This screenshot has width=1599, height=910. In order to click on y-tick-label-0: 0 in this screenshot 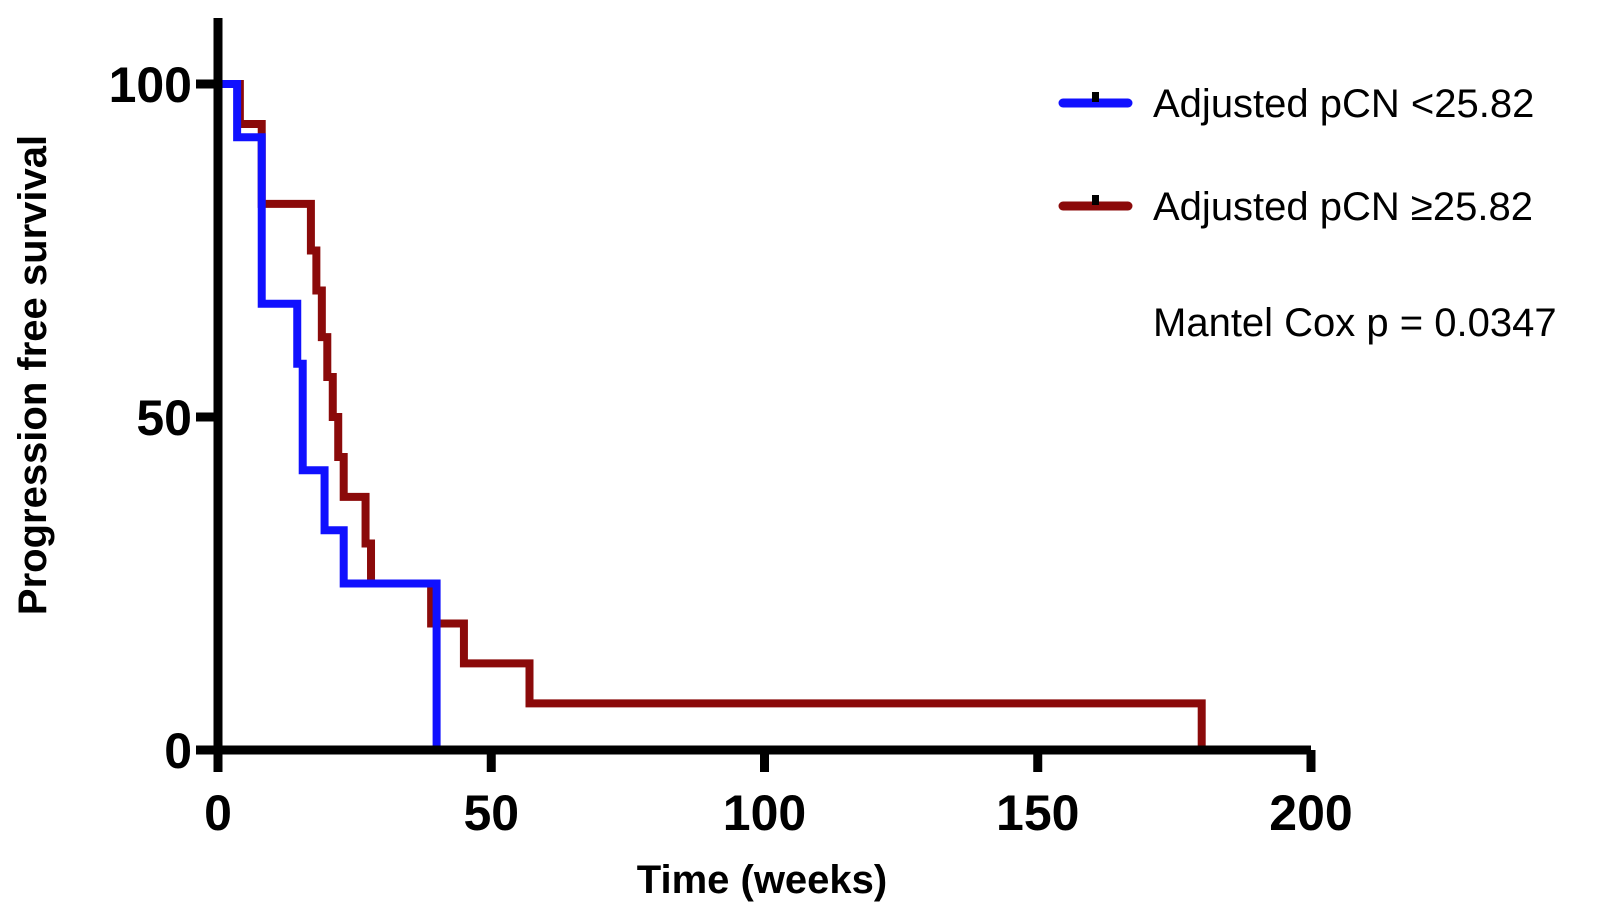, I will do `click(178, 751)`.